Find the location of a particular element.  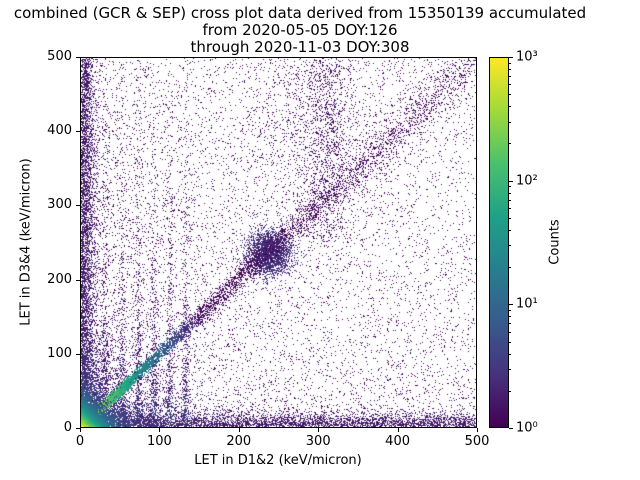

x-tick-label: 200 is located at coordinates (239, 441).